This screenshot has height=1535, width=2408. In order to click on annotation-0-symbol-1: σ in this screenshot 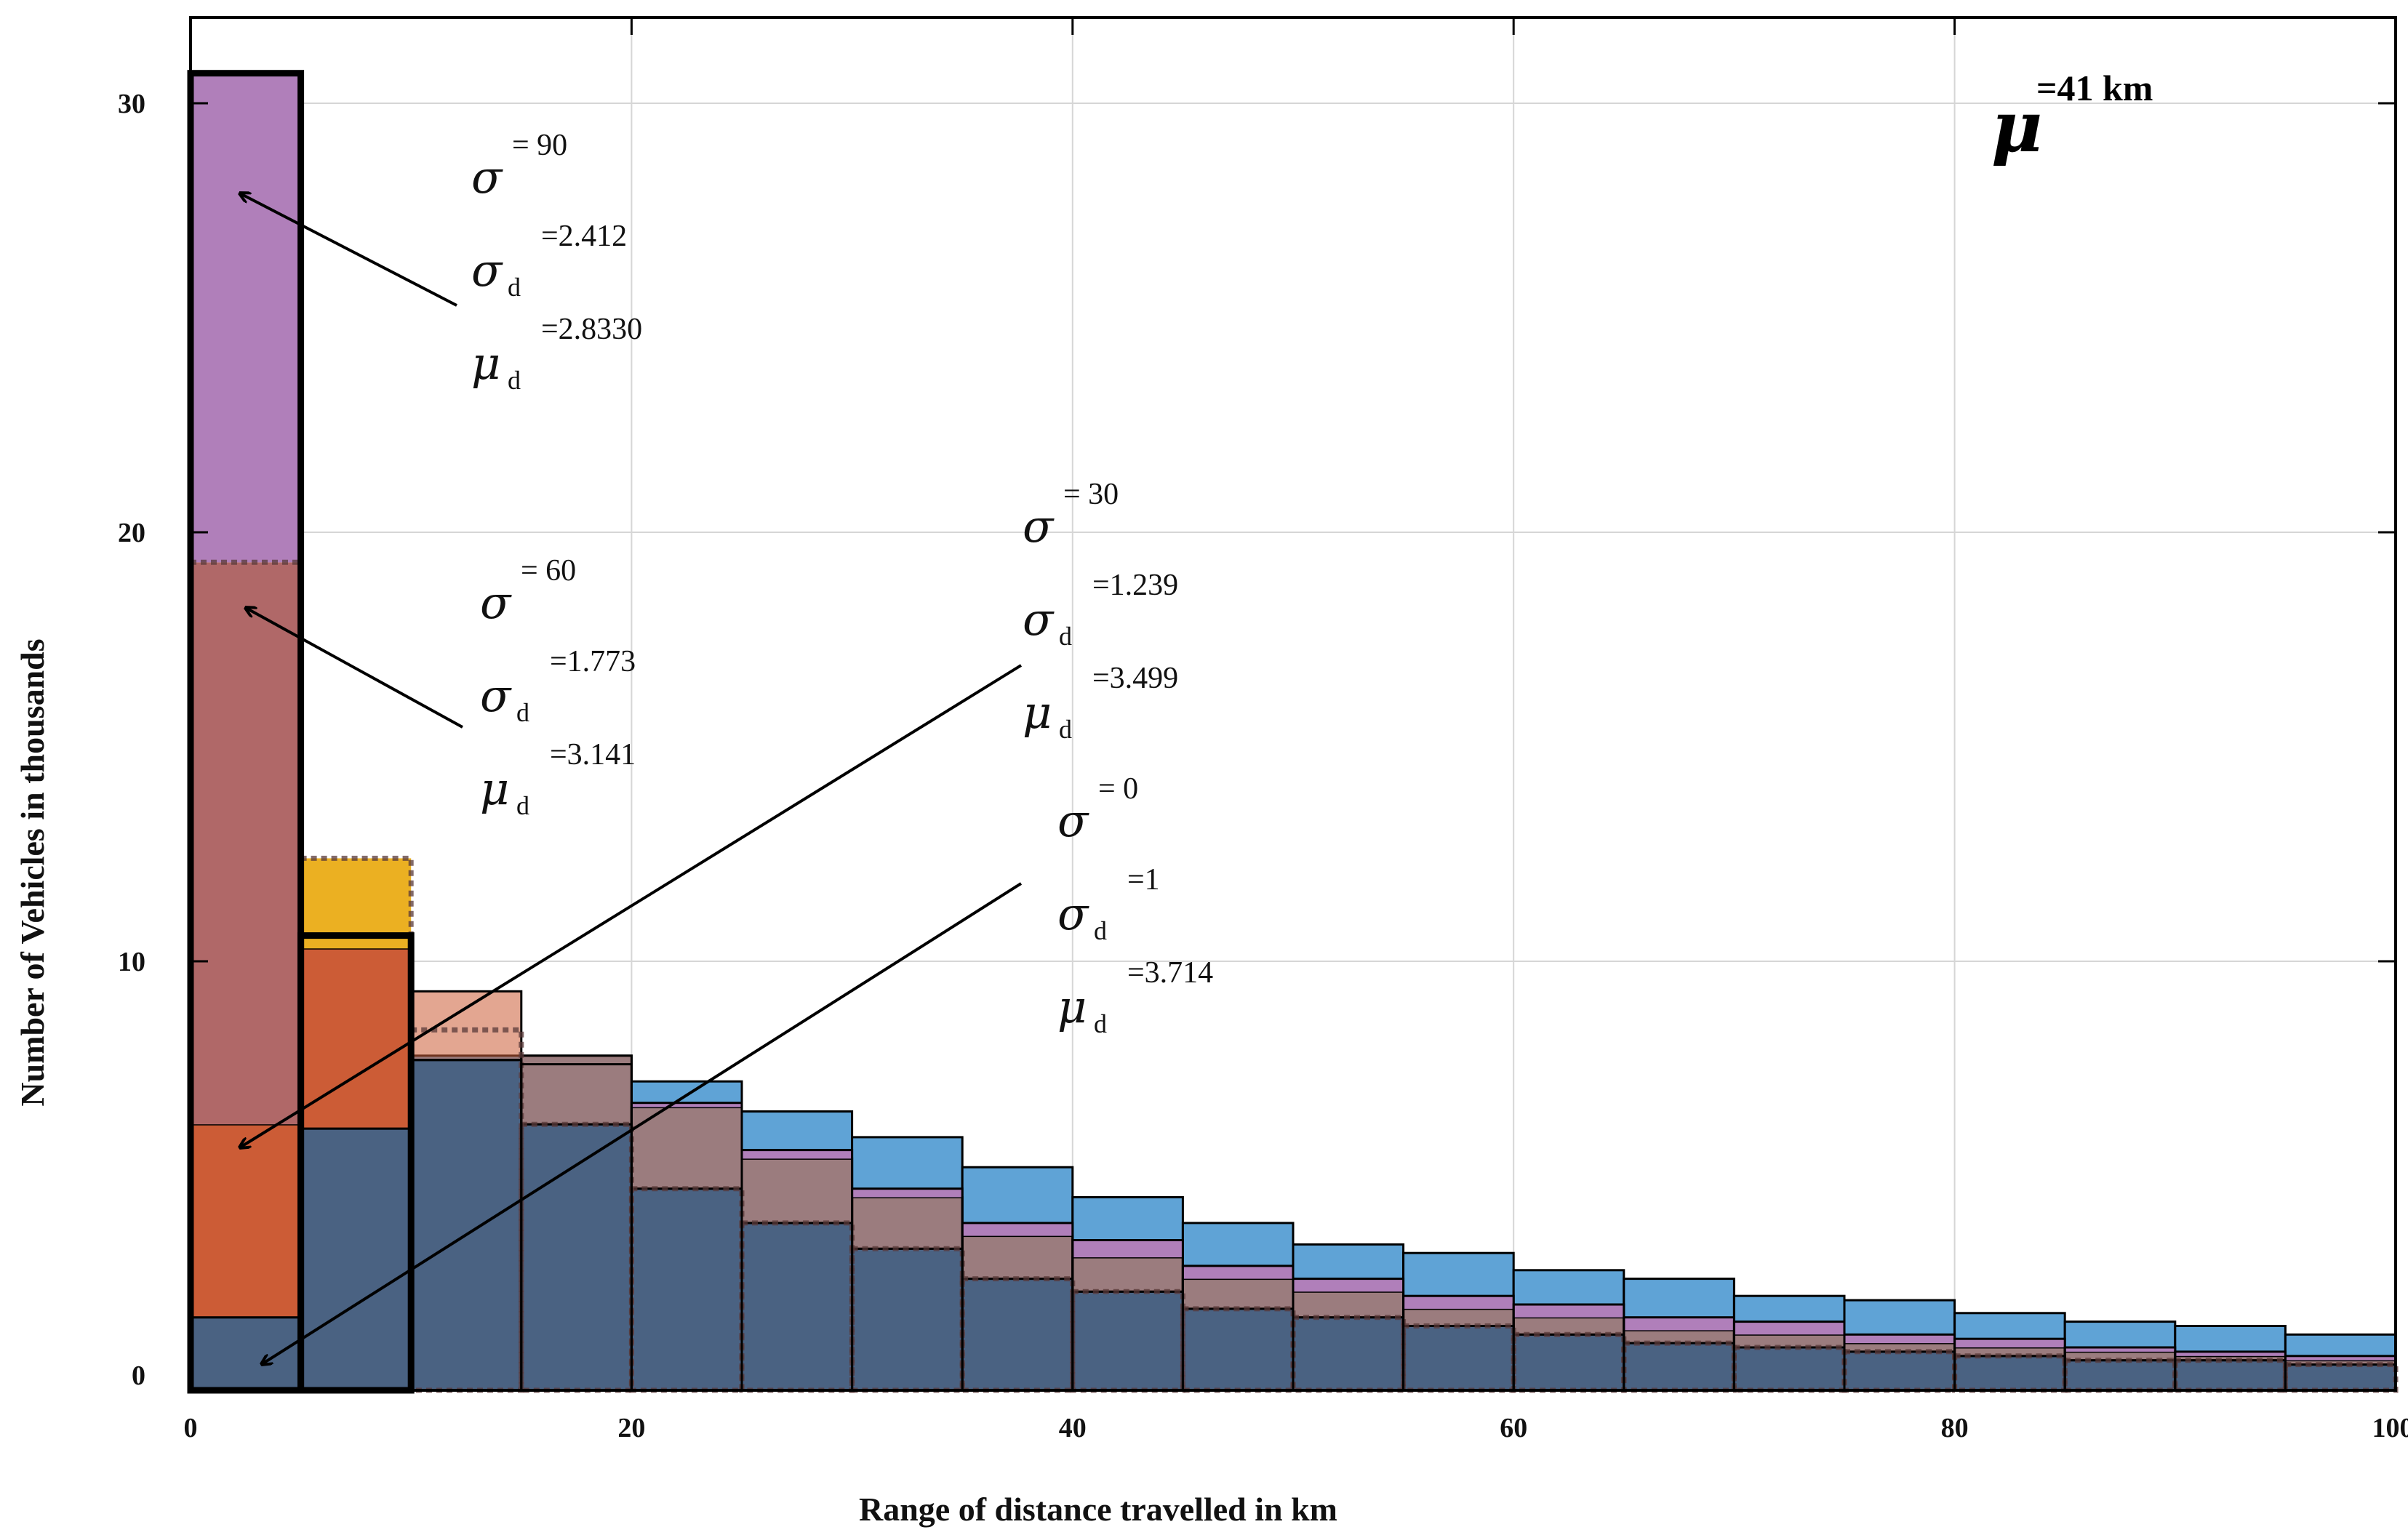, I will do `click(487, 270)`.